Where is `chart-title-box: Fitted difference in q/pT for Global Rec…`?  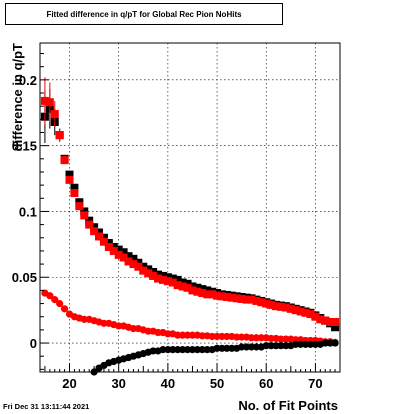
chart-title-box: Fitted difference in q/pT for Global Rec… is located at coordinates (144, 14).